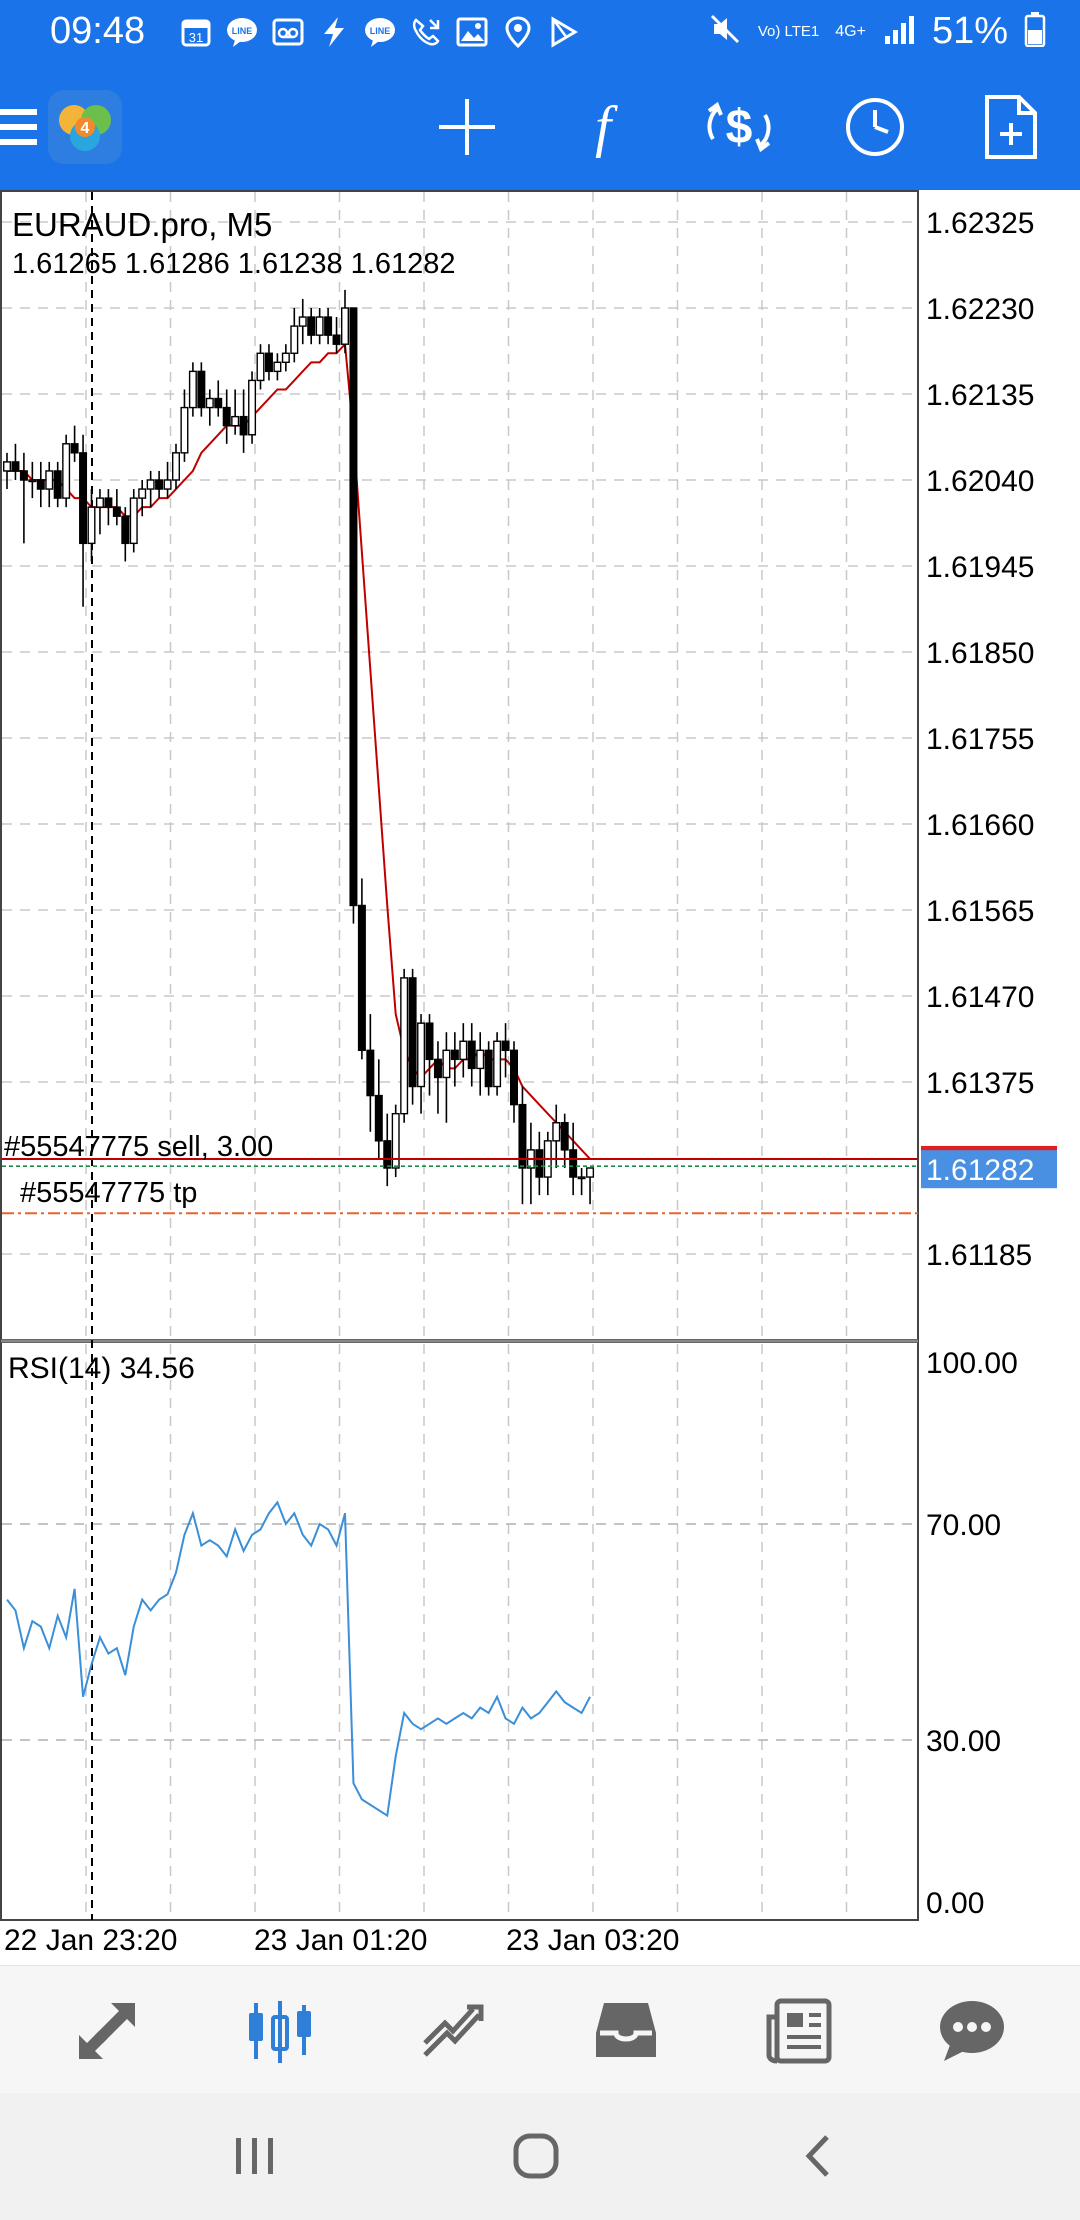 This screenshot has height=2220, width=1080. Describe the element at coordinates (518, 32) in the screenshot. I see `location-icon` at that location.